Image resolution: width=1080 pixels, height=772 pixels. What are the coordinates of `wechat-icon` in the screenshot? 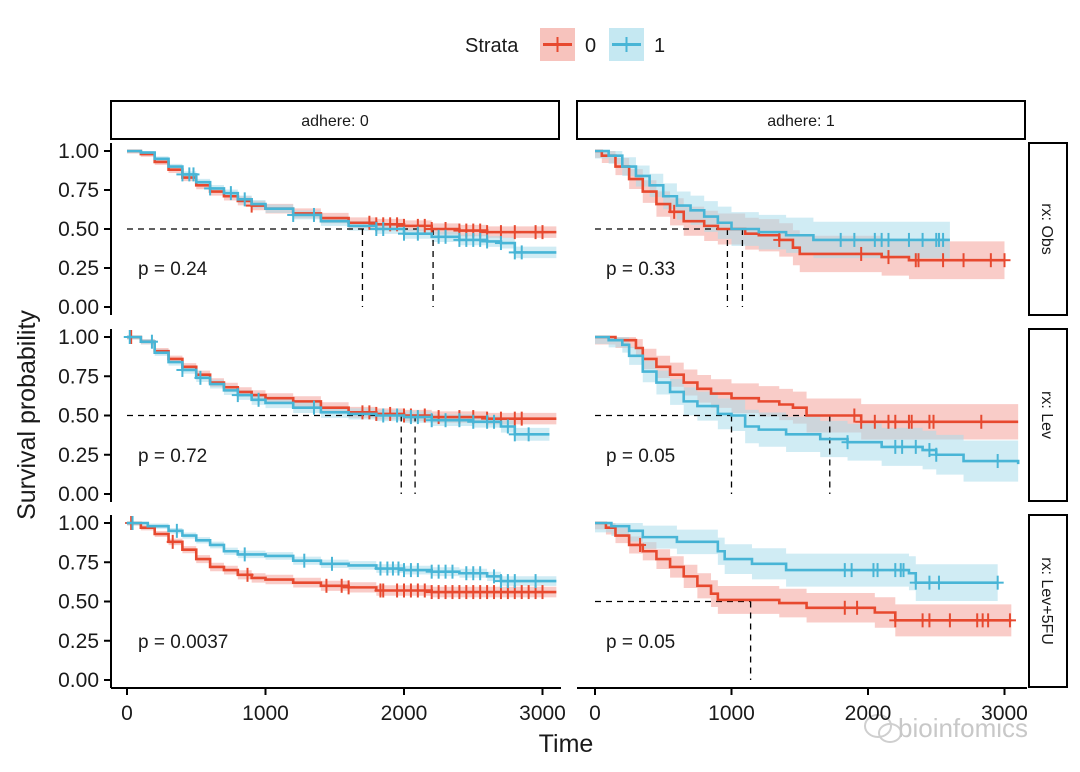 It's located at (878, 726).